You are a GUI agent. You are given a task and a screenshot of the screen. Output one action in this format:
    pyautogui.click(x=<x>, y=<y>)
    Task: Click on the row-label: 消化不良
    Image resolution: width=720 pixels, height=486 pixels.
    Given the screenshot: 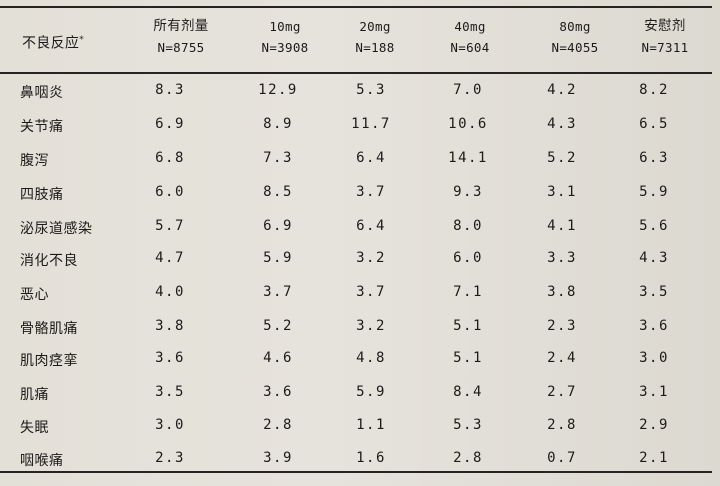 What is the action you would take?
    pyautogui.click(x=49, y=261)
    